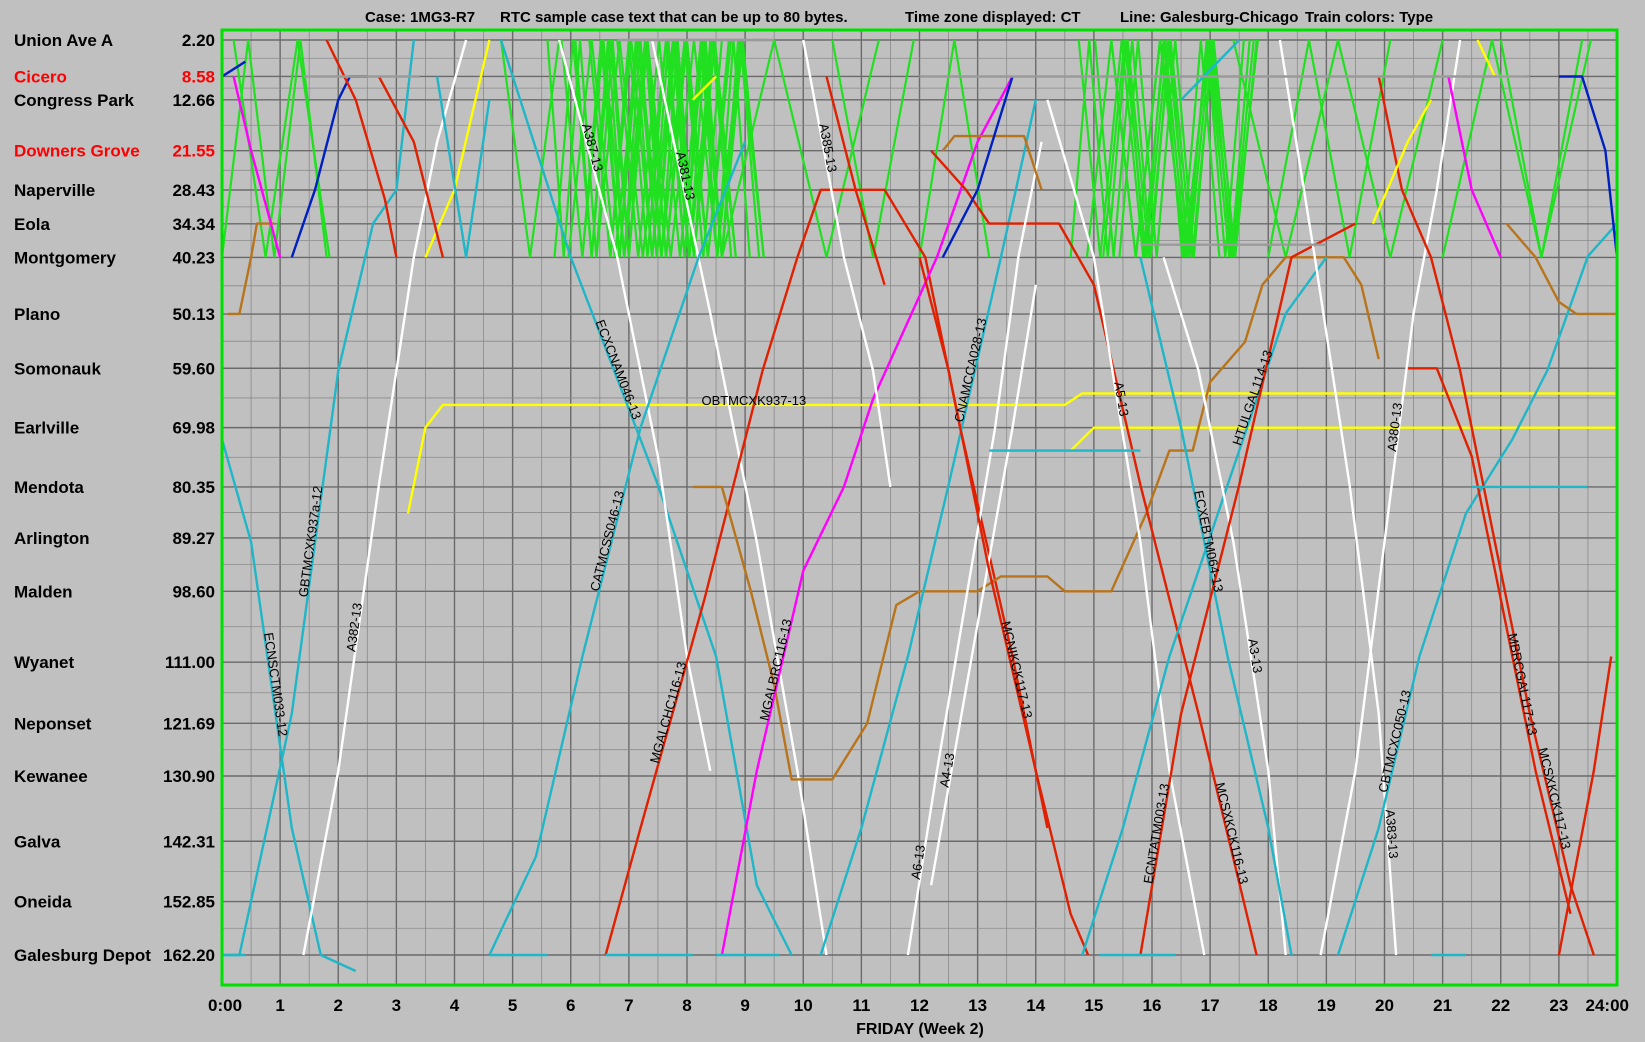  Describe the element at coordinates (1268, 1005) in the screenshot. I see `time-tick-label: 18` at that location.